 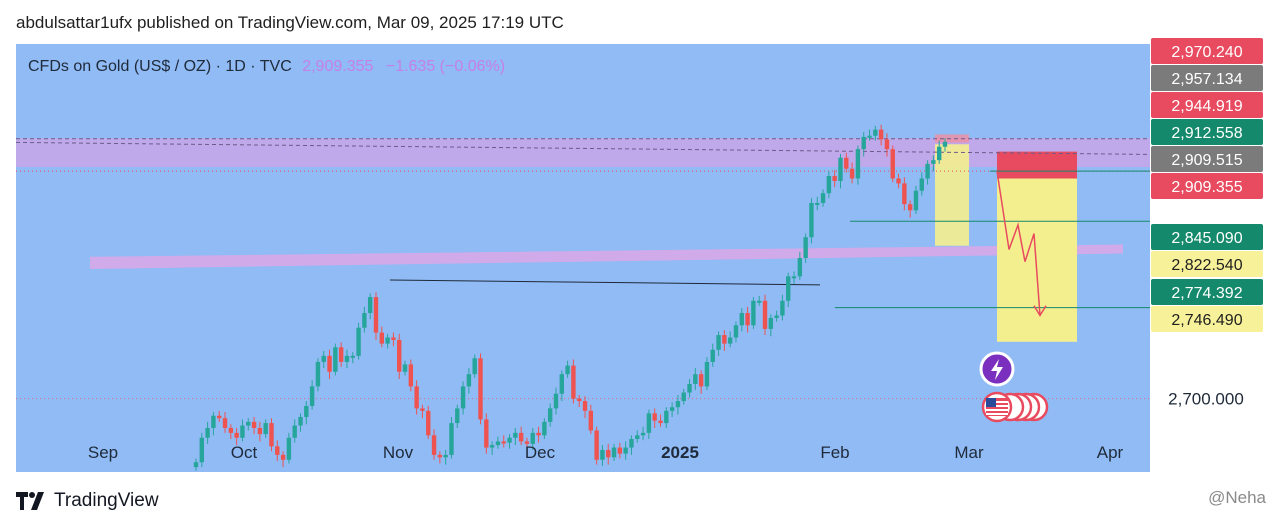 What do you see at coordinates (1237, 497) in the screenshot?
I see `author-credit: @Neha` at bounding box center [1237, 497].